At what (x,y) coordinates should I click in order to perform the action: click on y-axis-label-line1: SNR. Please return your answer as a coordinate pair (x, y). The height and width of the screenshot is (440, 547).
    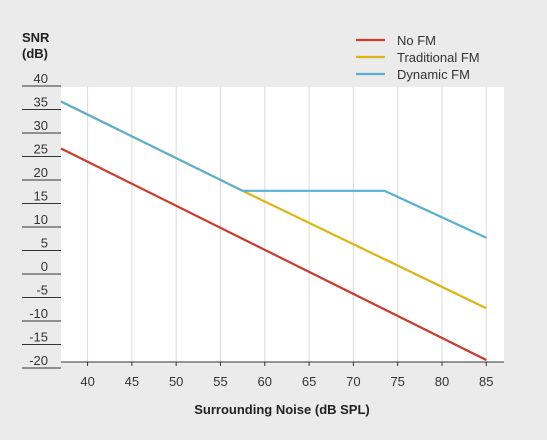
    Looking at the image, I should click on (36, 37).